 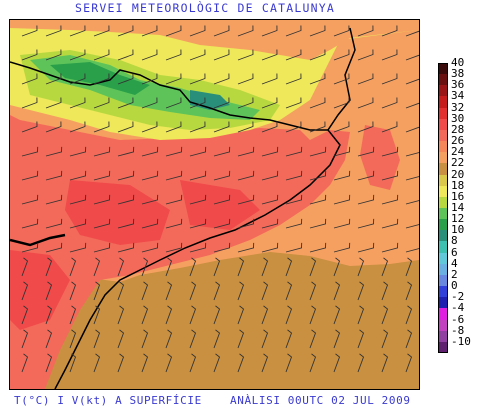 I want to click on legend-label: 2, so click(x=454, y=274).